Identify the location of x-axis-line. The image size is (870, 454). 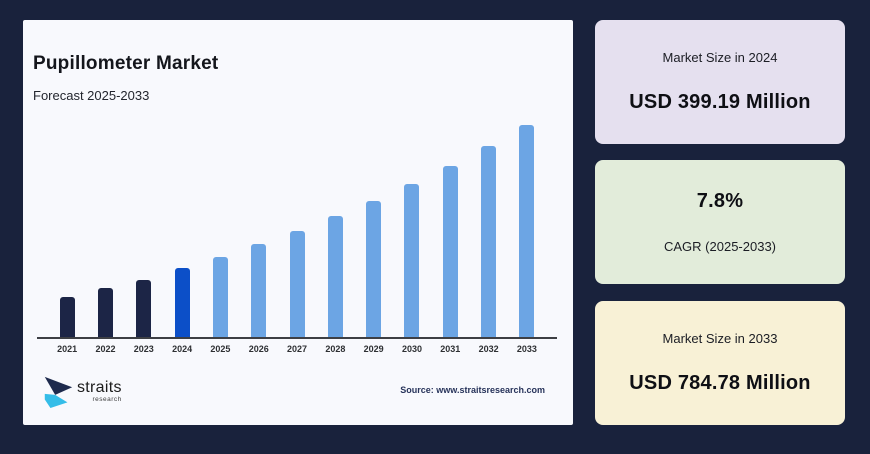
(297, 338).